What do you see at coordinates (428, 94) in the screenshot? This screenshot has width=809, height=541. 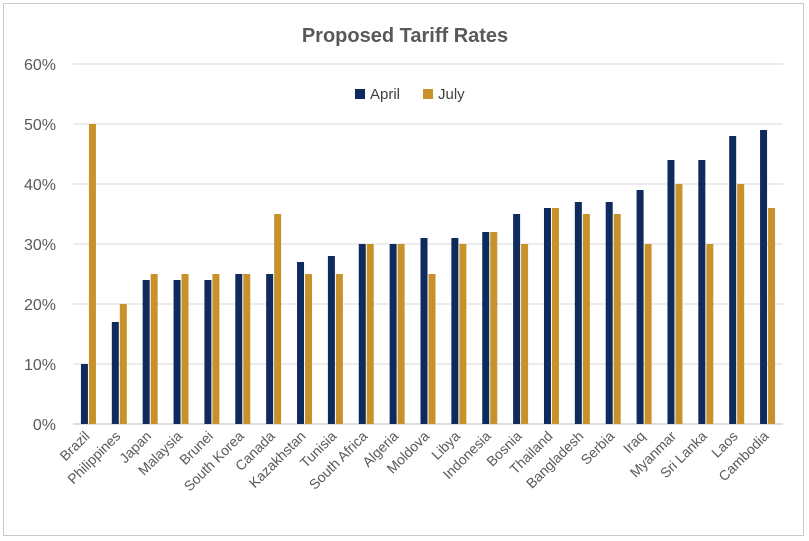 I see `legend-swatch-july` at bounding box center [428, 94].